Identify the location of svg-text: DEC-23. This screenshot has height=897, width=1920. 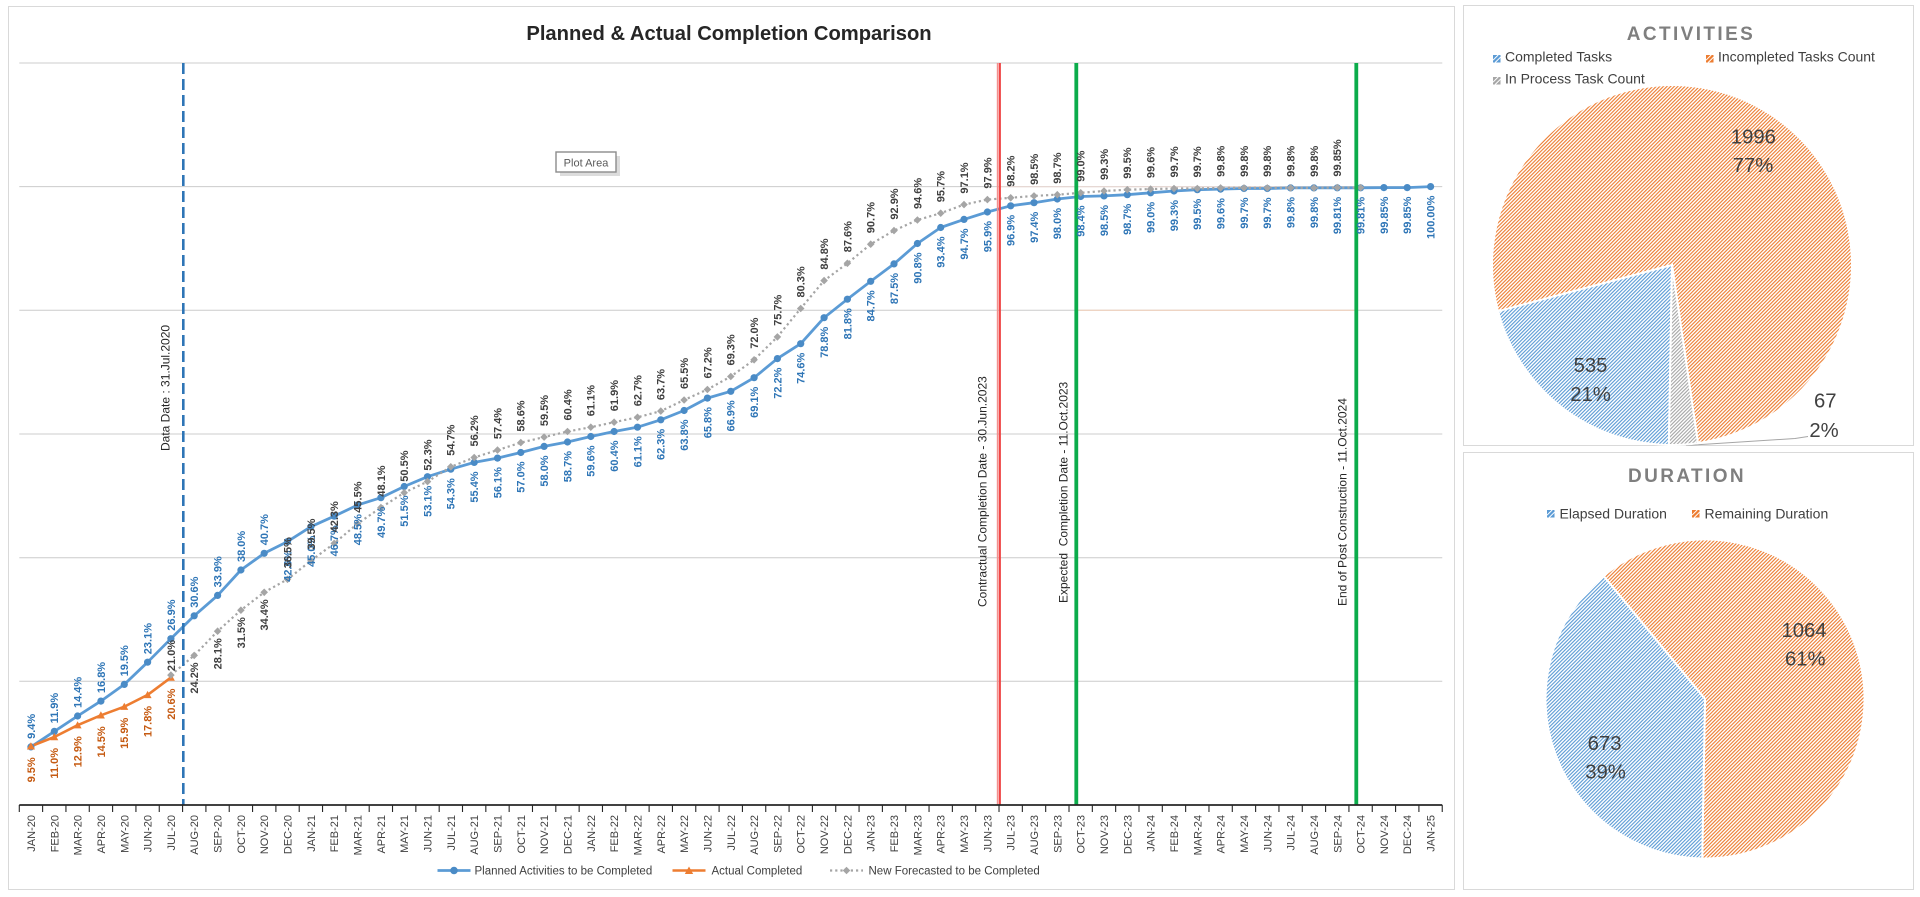
(1128, 834).